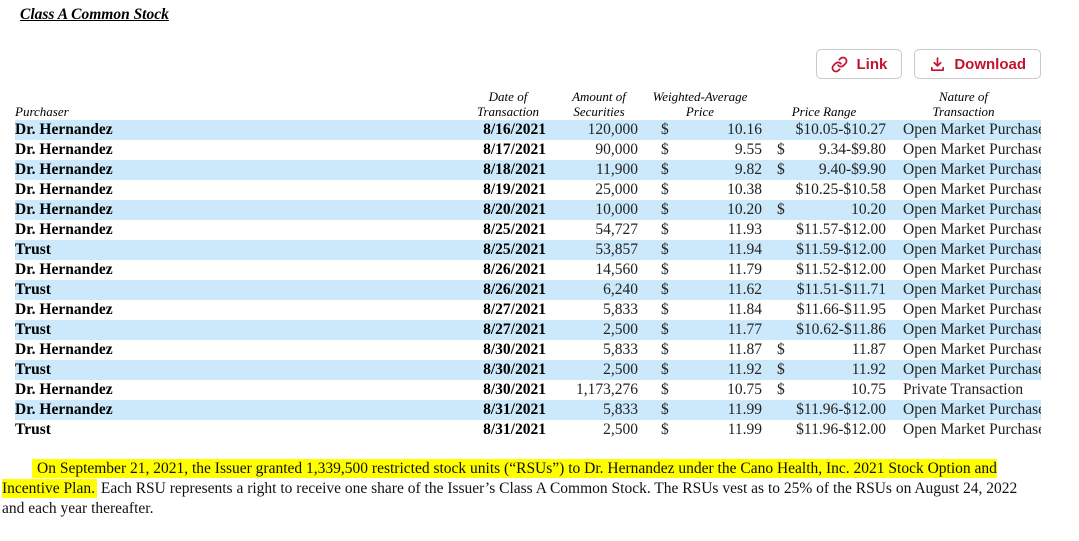 The height and width of the screenshot is (541, 1079). Describe the element at coordinates (607, 389) in the screenshot. I see `cell-amount-of-securities: 1,173,276` at that location.